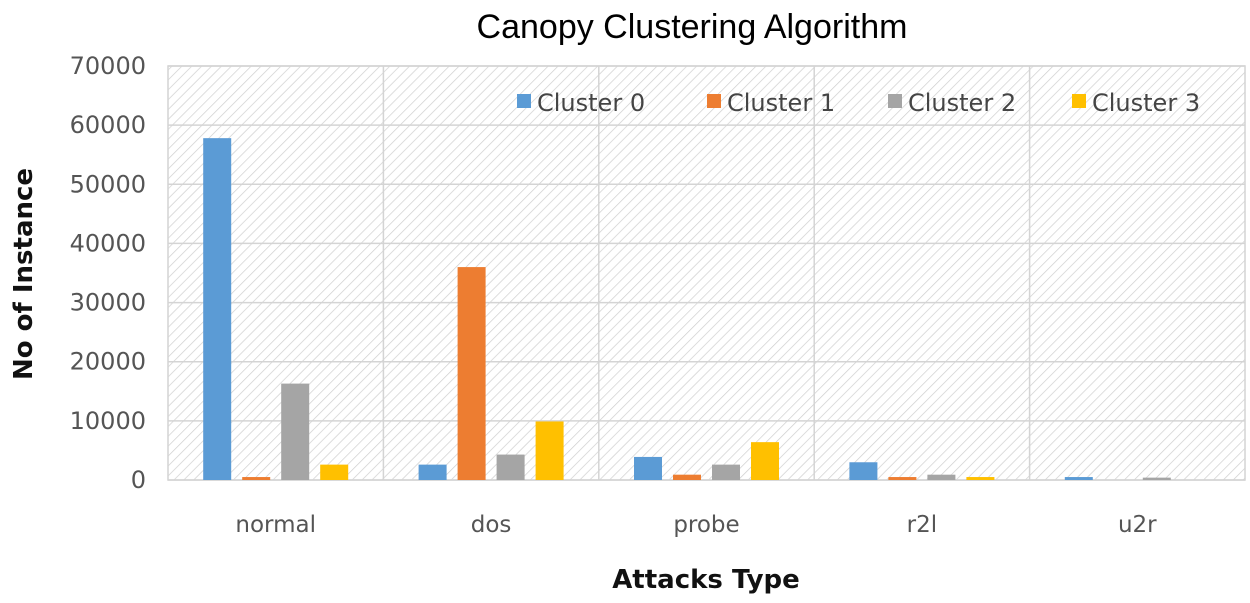 This screenshot has width=1250, height=603. I want to click on x-tick-label: r2l, so click(922, 525).